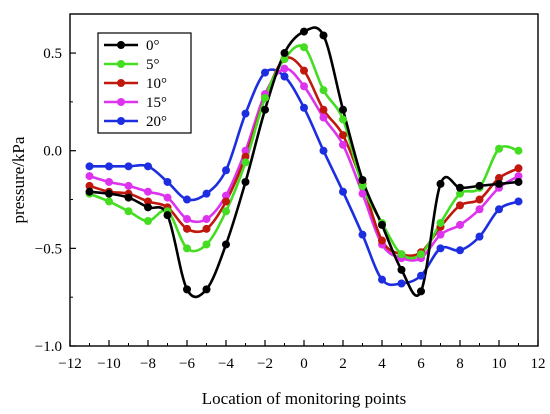 The image size is (550, 414). I want to click on x-tick-label: −4, so click(226, 364).